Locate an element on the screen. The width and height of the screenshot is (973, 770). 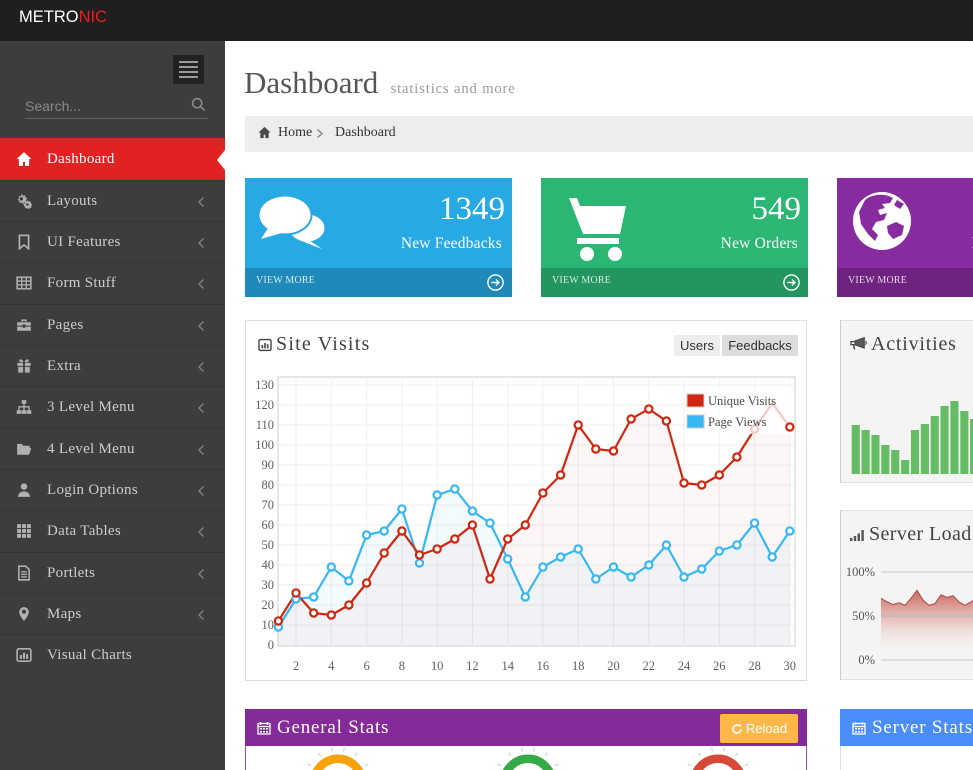
svg-text: Unique Visits is located at coordinates (742, 401).